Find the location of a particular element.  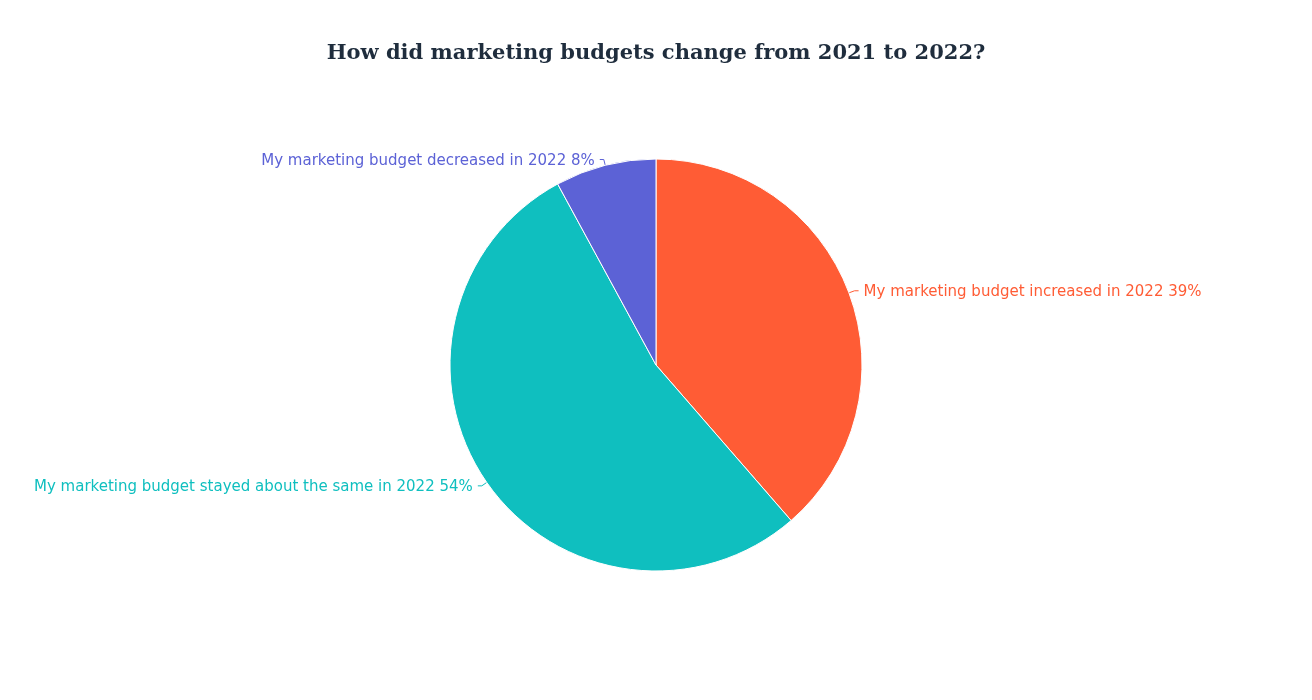

chart-title: How did marketing budgets change from 2021 to 2022? is located at coordinates (656, 51).